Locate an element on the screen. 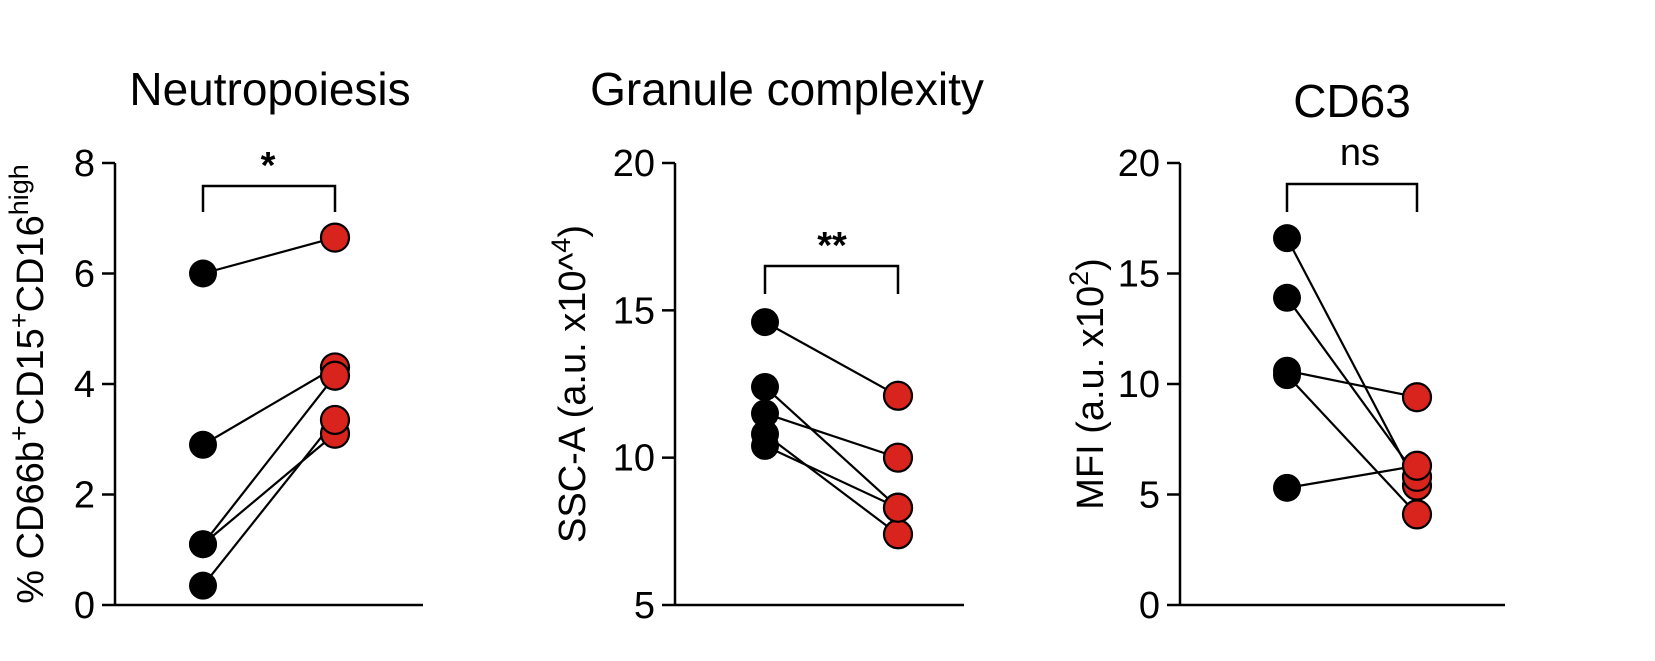 The height and width of the screenshot is (661, 1655). chart-title: CD63 is located at coordinates (1352, 101).